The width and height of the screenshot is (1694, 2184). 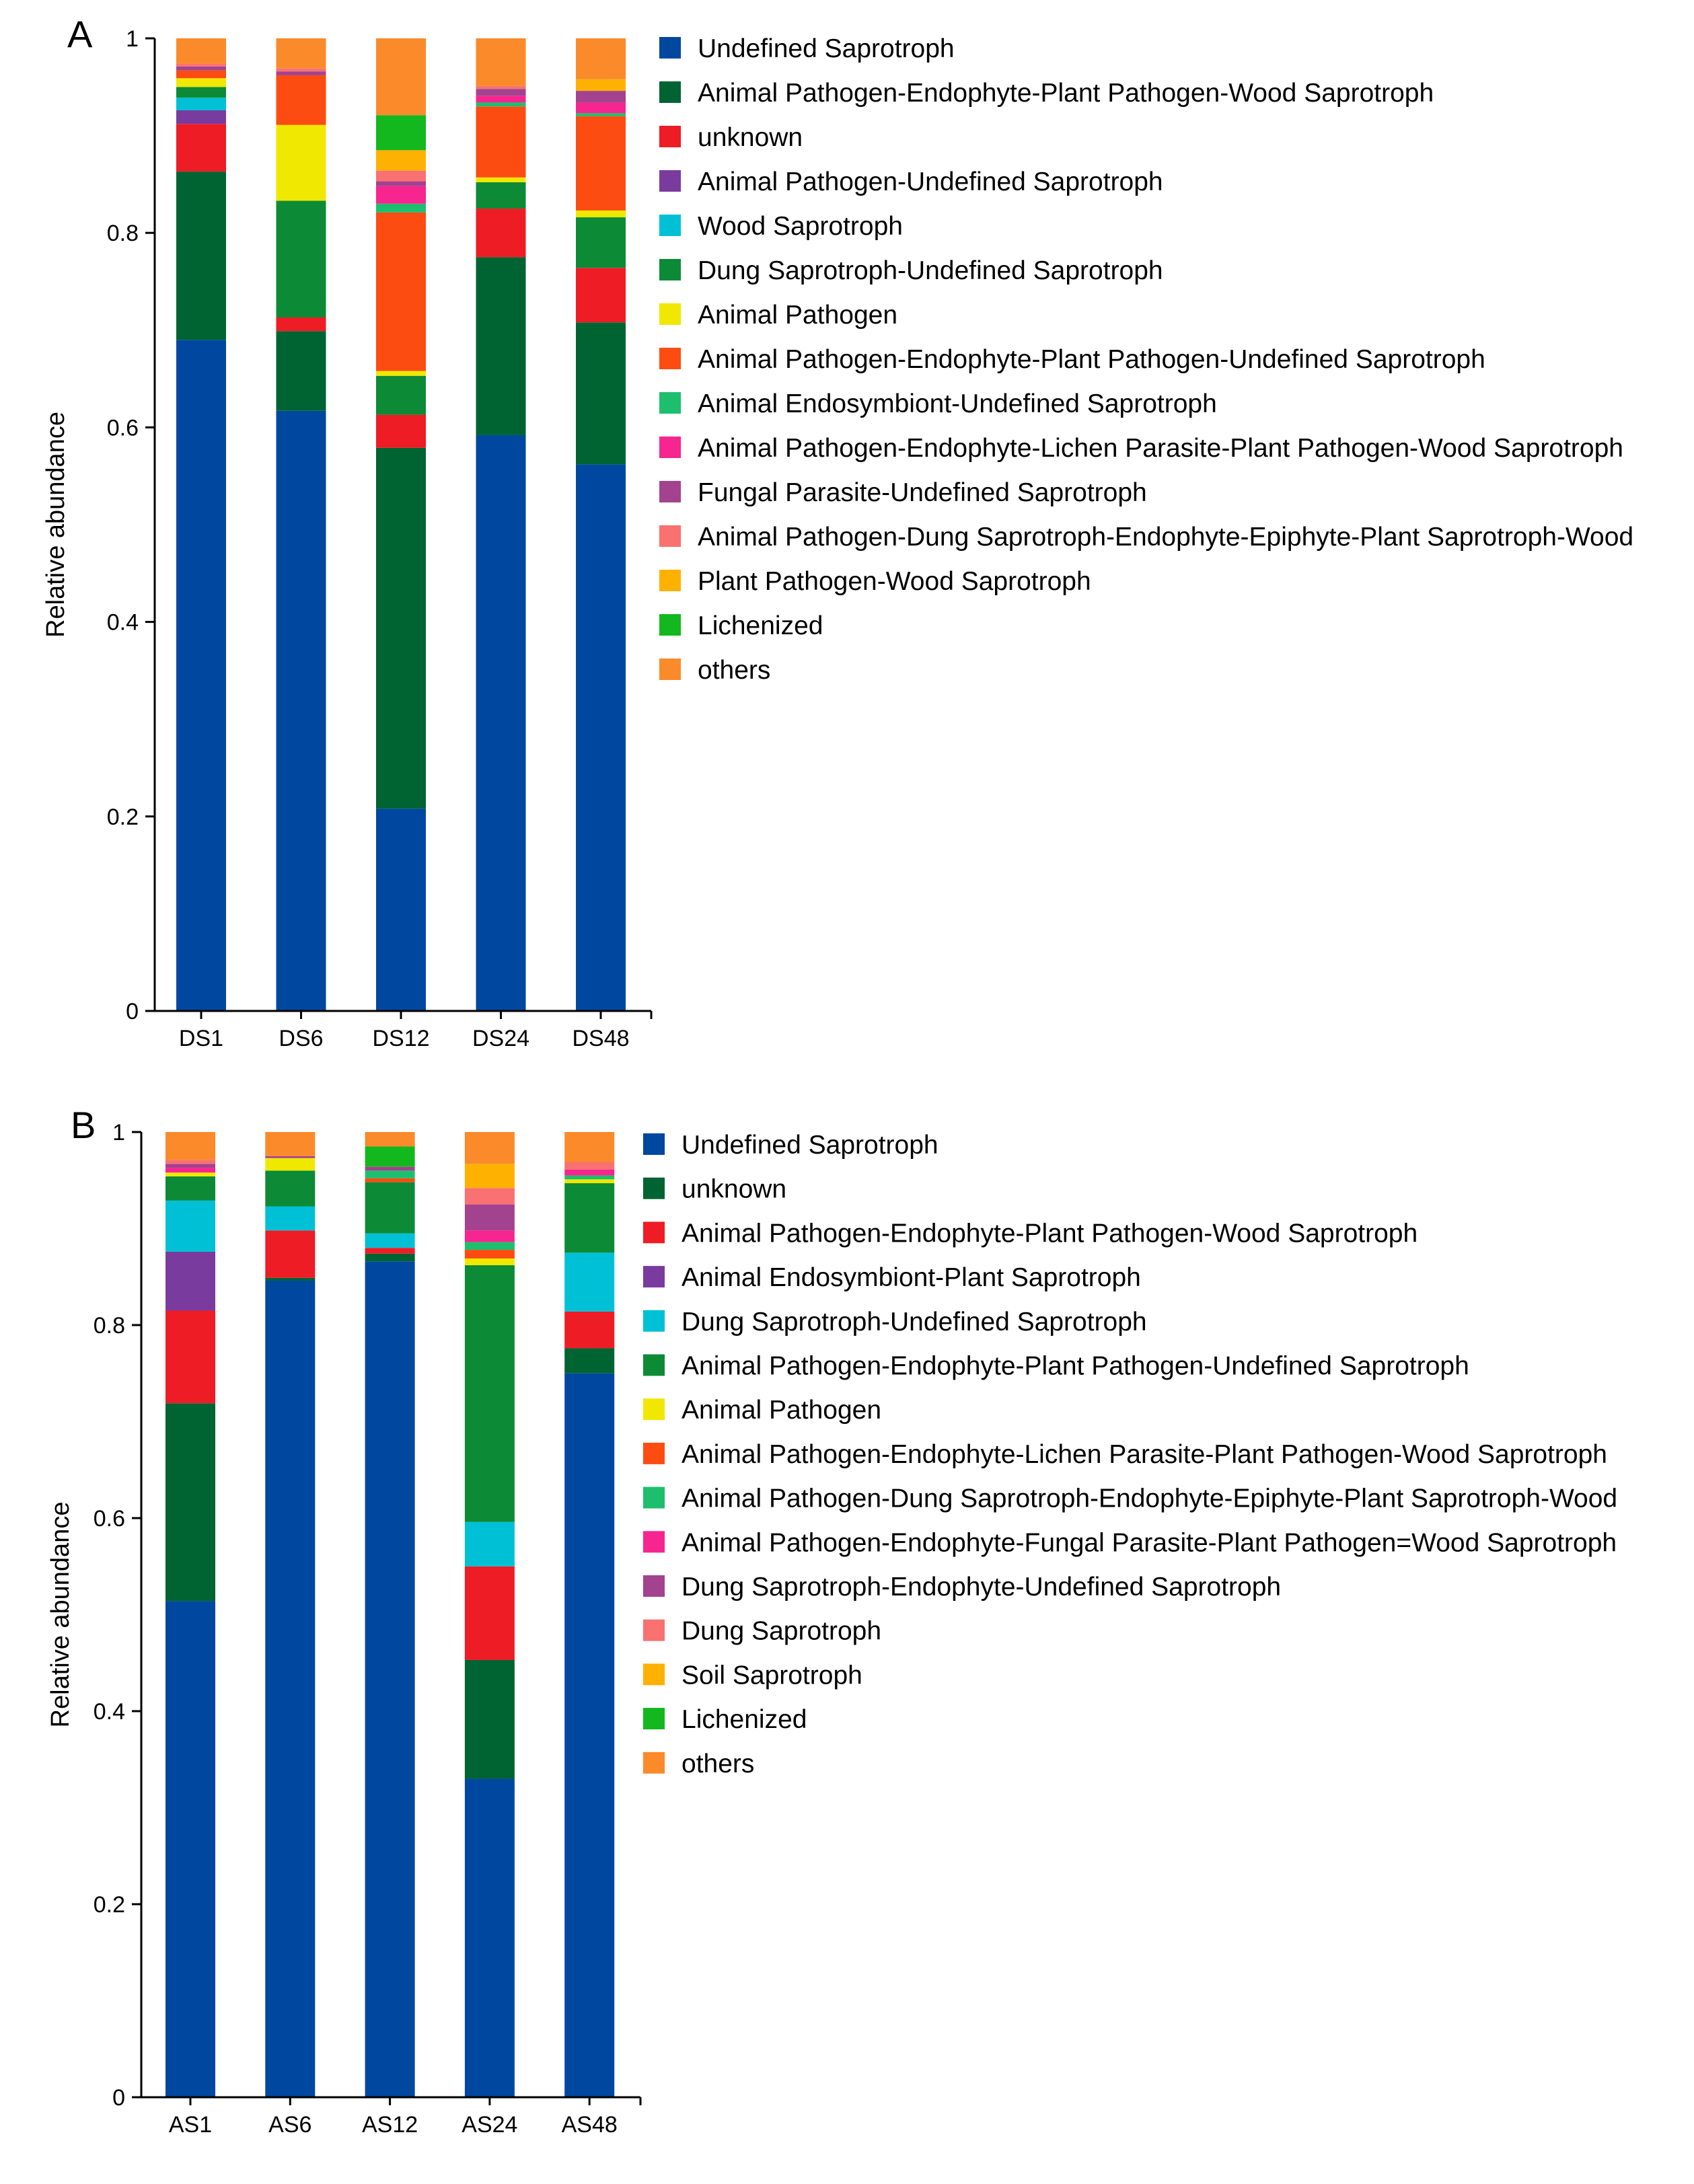 I want to click on legend-label: Soil Saprotroph, so click(x=772, y=1675).